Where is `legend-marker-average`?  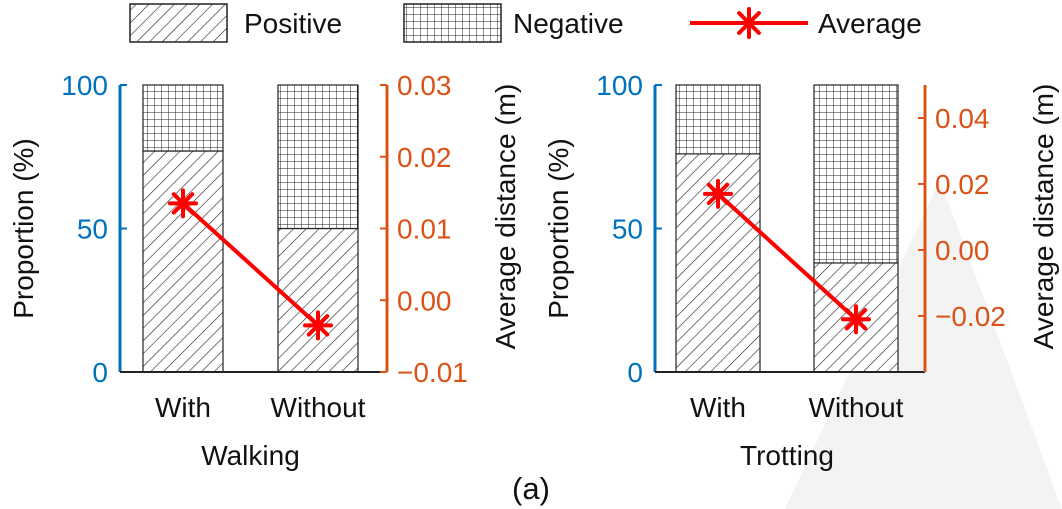
legend-marker-average is located at coordinates (749, 23).